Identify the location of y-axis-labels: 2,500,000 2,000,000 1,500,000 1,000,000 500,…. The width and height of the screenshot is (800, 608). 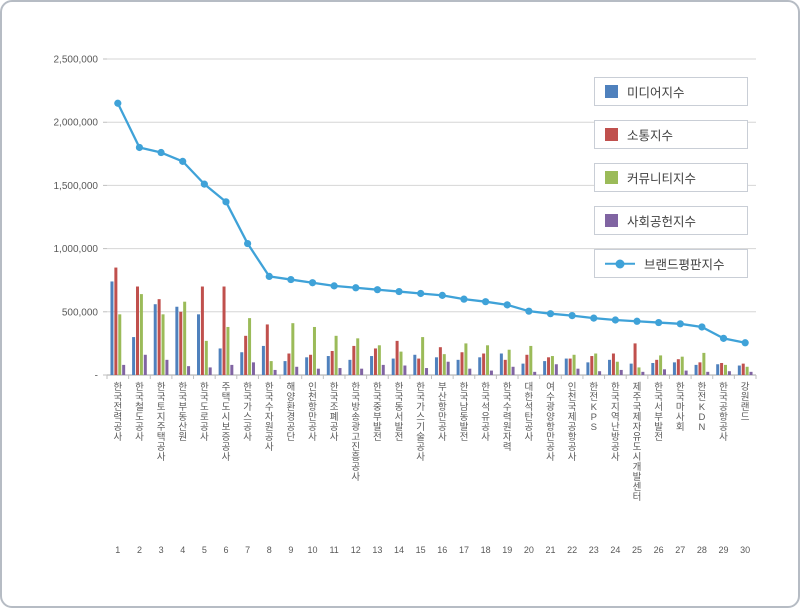
(76, 218).